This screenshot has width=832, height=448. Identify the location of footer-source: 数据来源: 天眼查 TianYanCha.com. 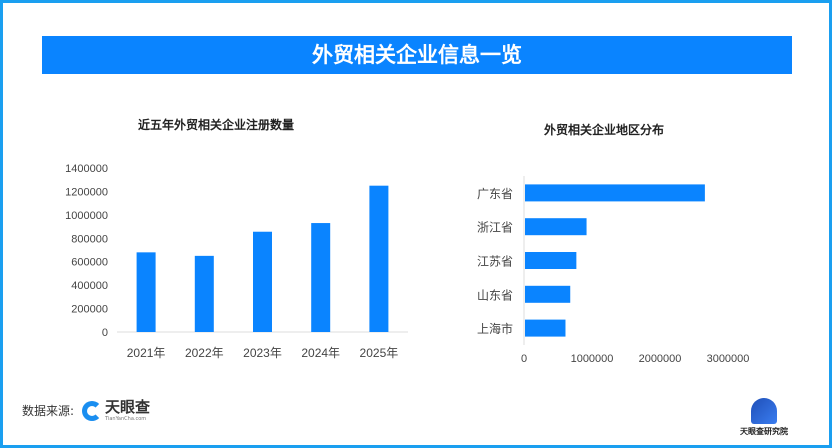
(86, 410).